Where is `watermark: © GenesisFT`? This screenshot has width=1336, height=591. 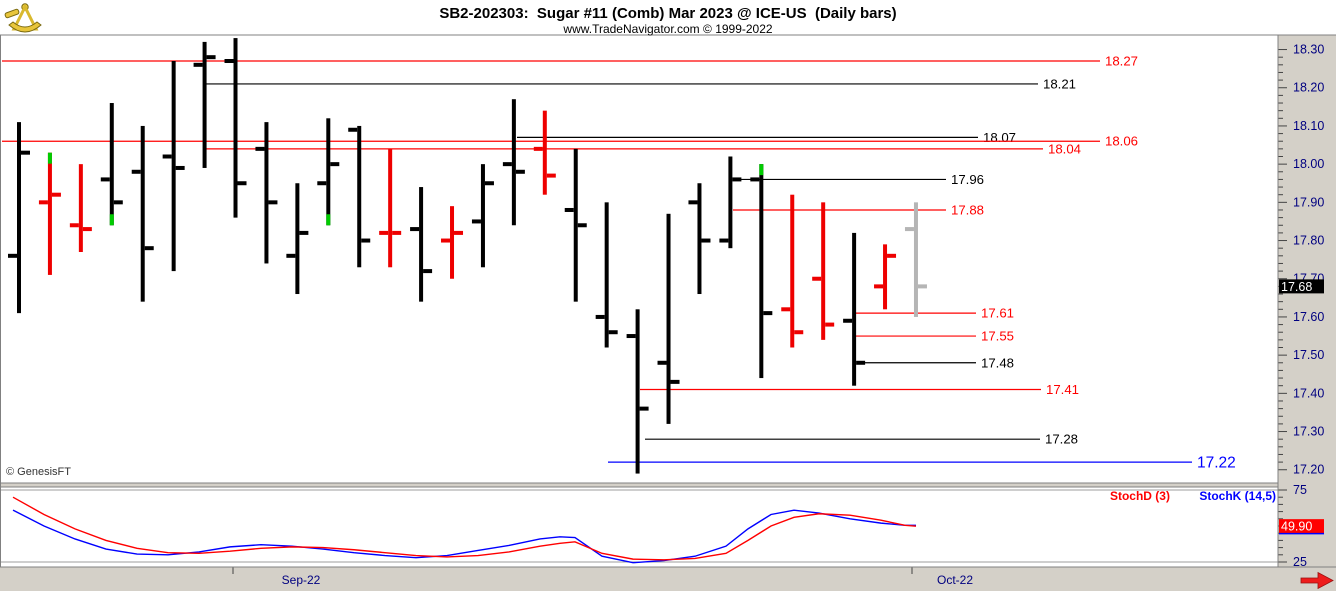
watermark: © GenesisFT is located at coordinates (38, 472).